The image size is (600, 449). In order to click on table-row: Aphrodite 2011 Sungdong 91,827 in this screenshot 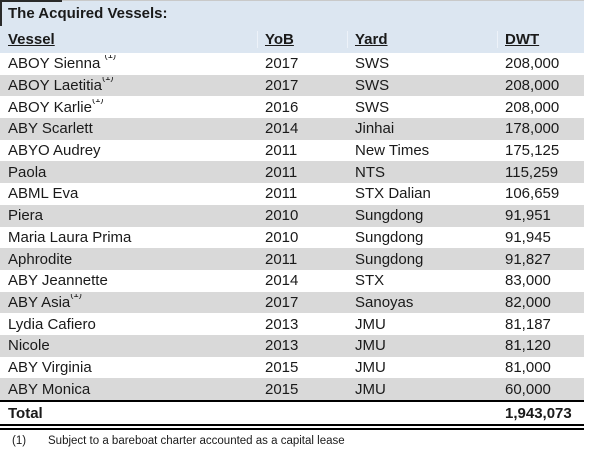, I will do `click(292, 259)`.